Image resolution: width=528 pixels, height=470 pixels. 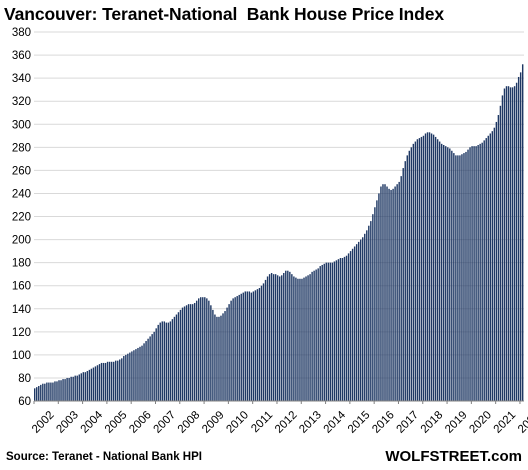 What do you see at coordinates (21, 56) in the screenshot?
I see `y-tick-label: 360` at bounding box center [21, 56].